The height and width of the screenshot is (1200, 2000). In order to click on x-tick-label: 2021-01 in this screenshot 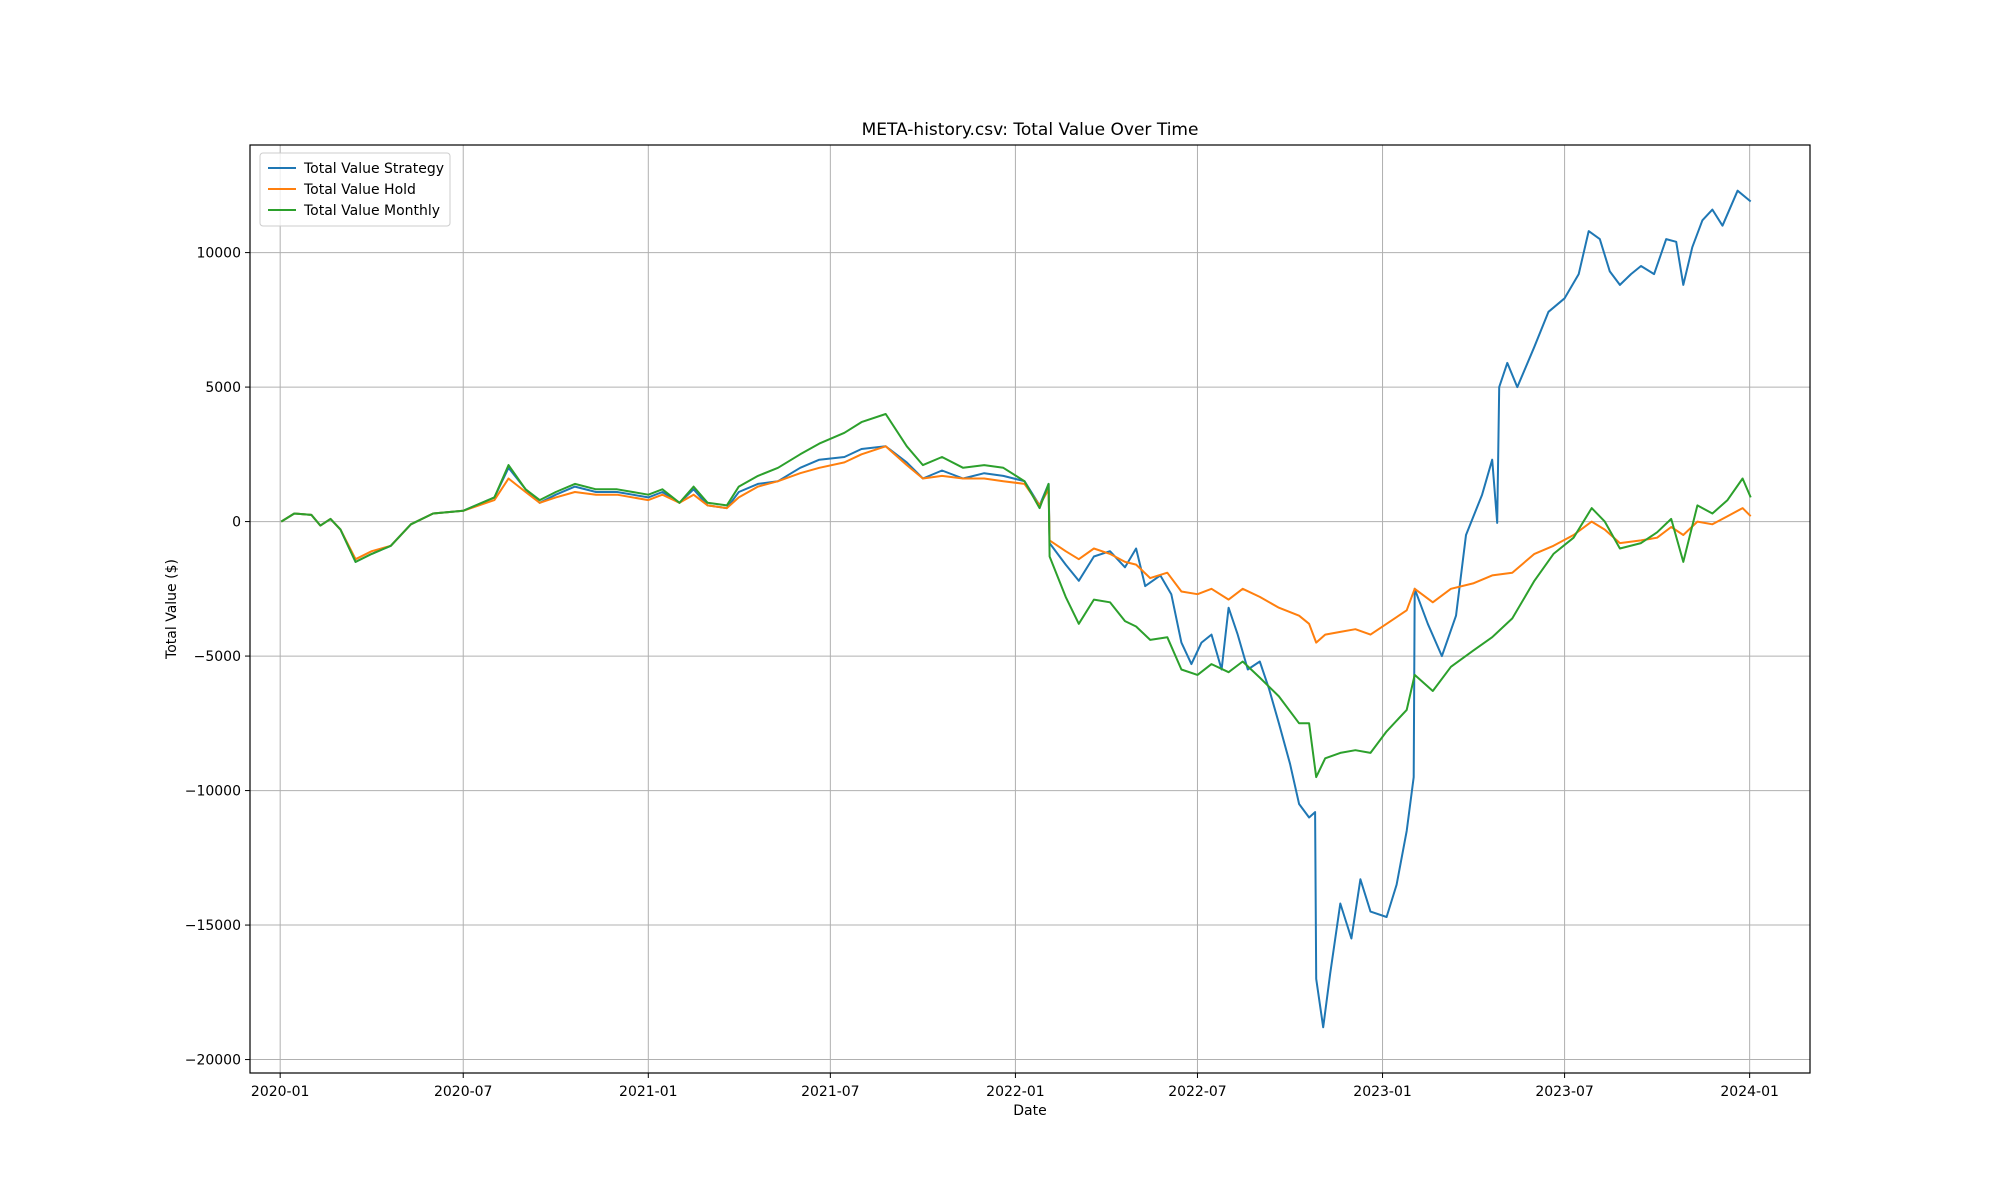, I will do `click(648, 1092)`.